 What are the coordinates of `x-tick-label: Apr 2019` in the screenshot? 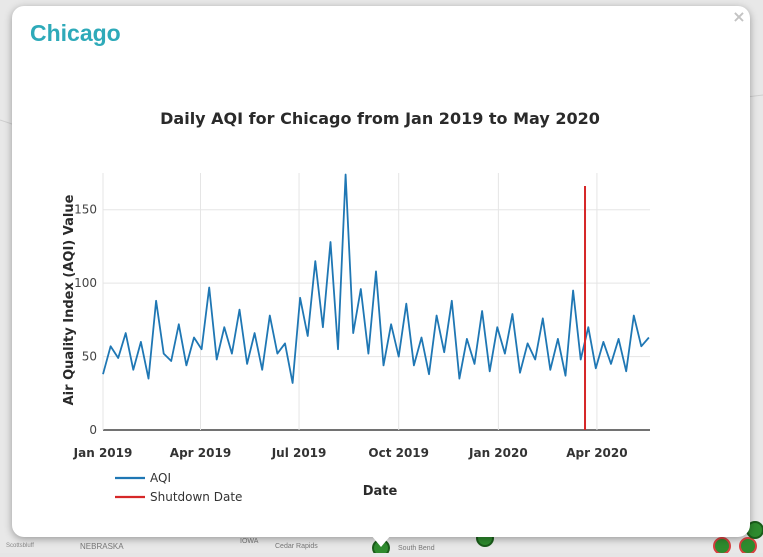 It's located at (200, 453).